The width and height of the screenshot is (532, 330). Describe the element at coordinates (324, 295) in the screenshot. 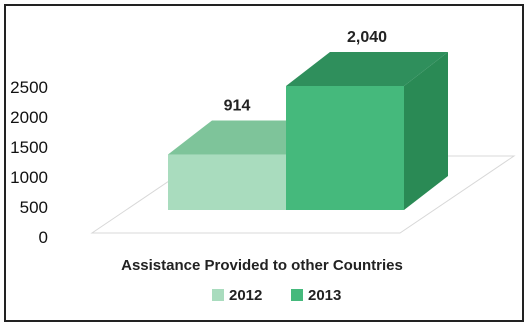

I see `legend-label-2013: 2013` at that location.